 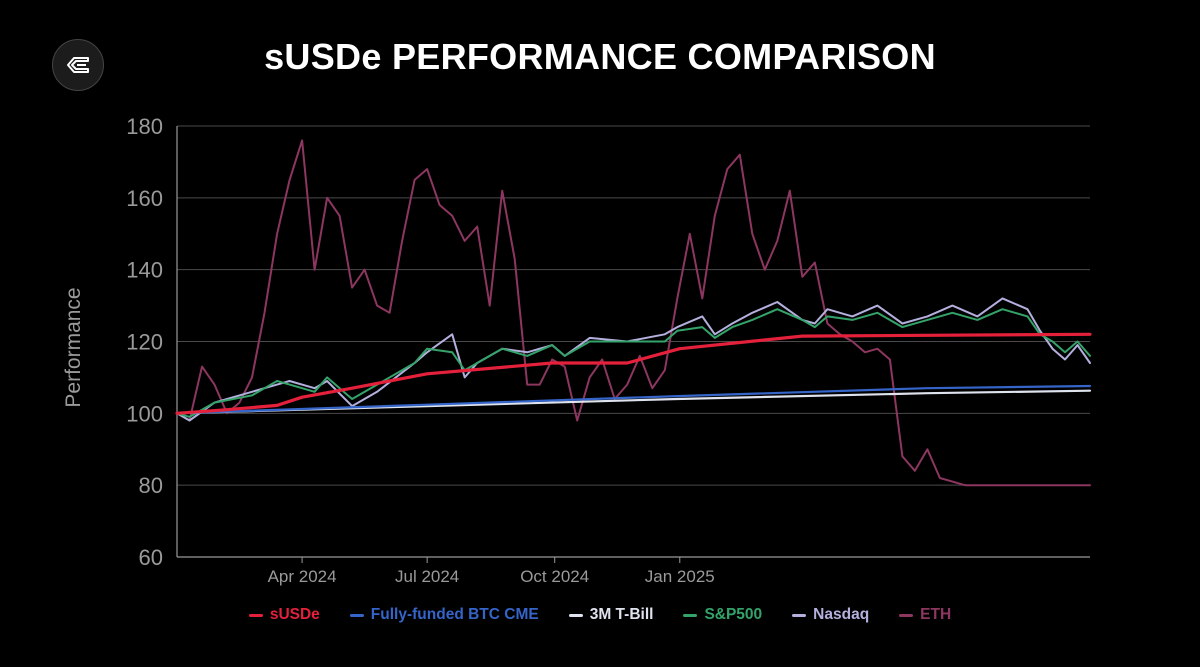 I want to click on ethena-logo-glyph, so click(x=78, y=65).